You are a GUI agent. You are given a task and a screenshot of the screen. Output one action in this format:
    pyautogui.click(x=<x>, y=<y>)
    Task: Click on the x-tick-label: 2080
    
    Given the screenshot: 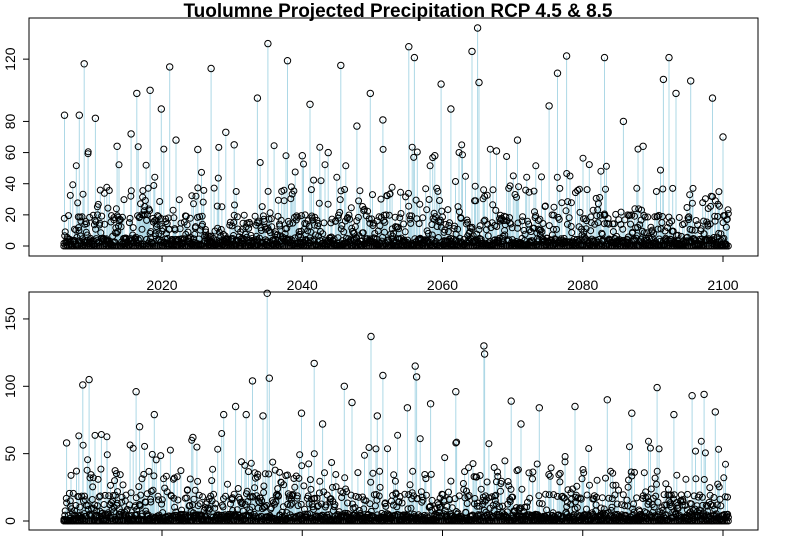 What is the action you would take?
    pyautogui.click(x=582, y=285)
    